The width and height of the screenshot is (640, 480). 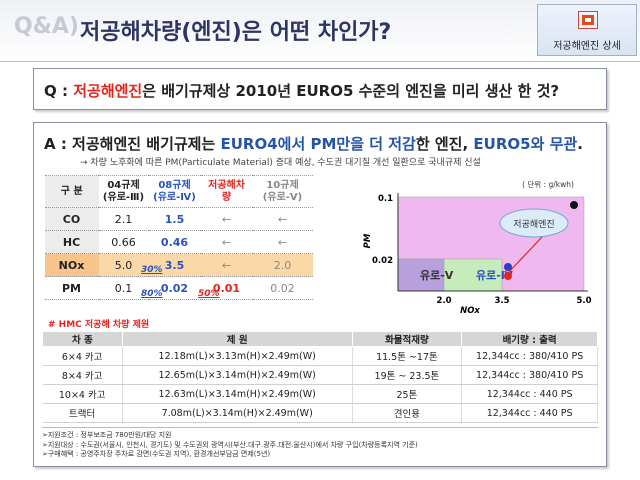 What do you see at coordinates (525, 255) in the screenshot?
I see `callout-pointer` at bounding box center [525, 255].